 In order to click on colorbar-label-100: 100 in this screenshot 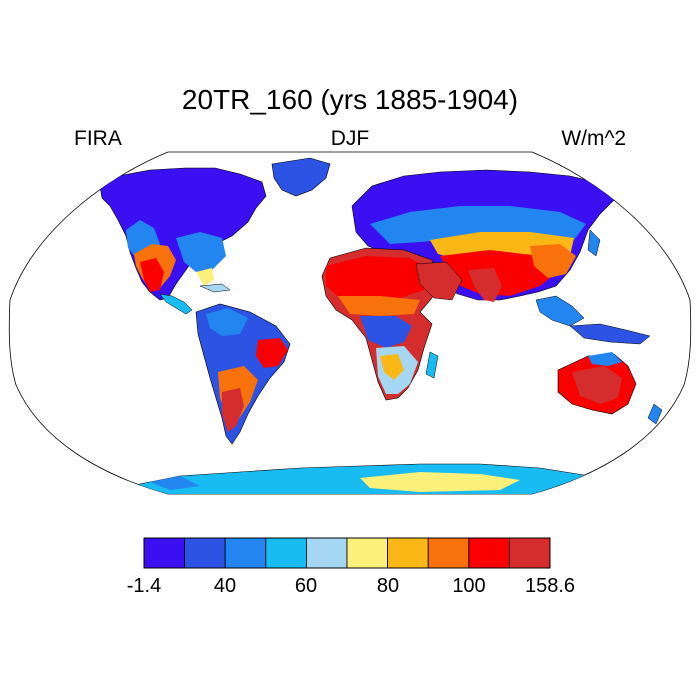, I will do `click(469, 586)`.